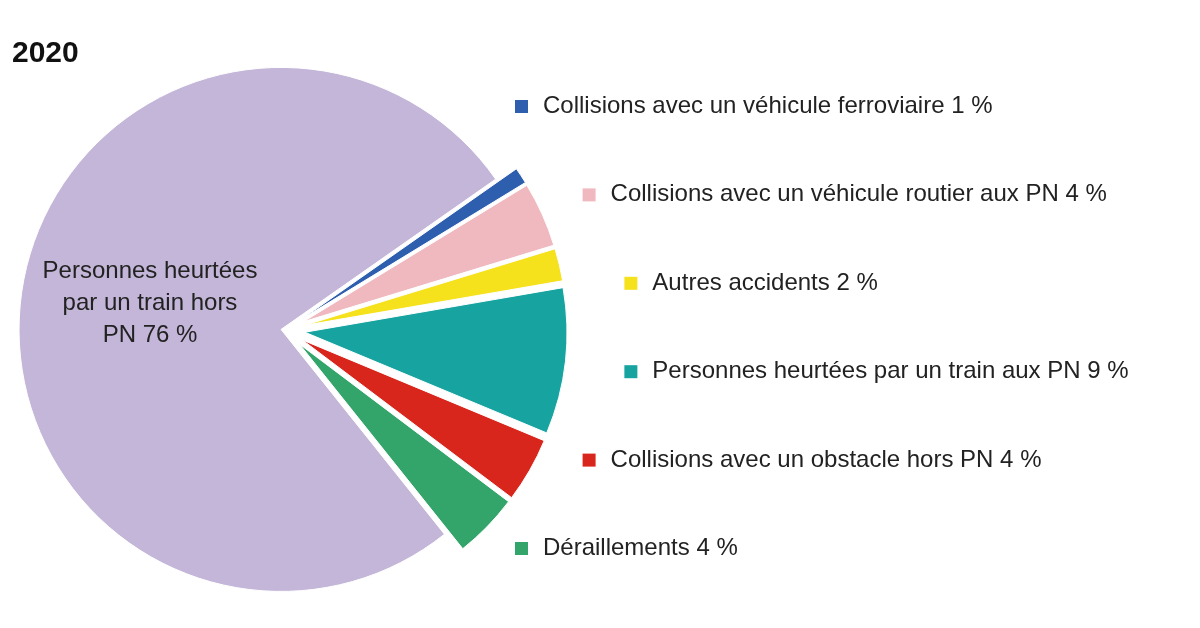 The image size is (1200, 628). I want to click on legend-label: Déraillements 4 %, so click(640, 546).